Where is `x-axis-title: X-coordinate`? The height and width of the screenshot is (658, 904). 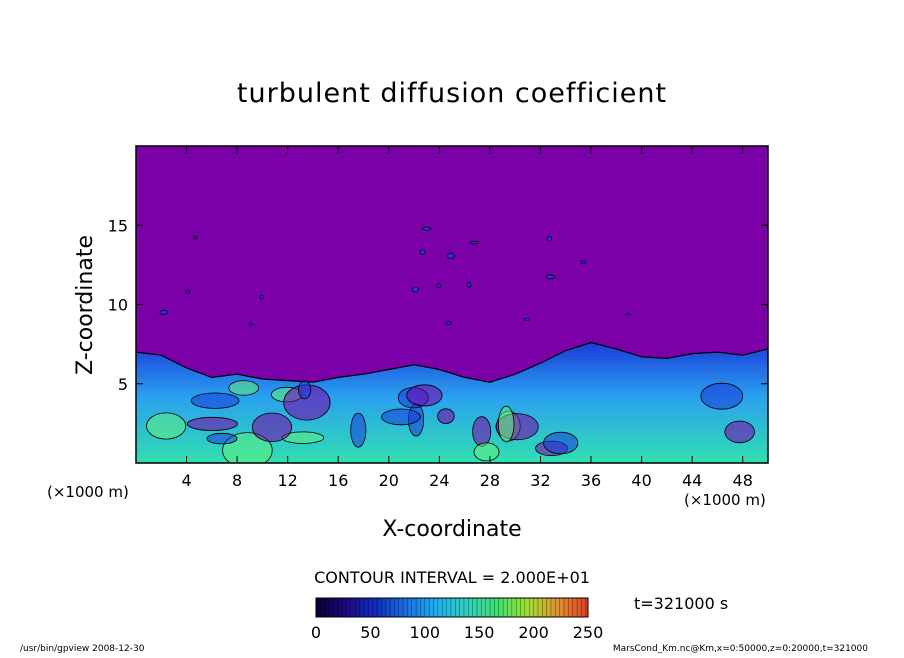 x-axis-title: X-coordinate is located at coordinates (451, 529).